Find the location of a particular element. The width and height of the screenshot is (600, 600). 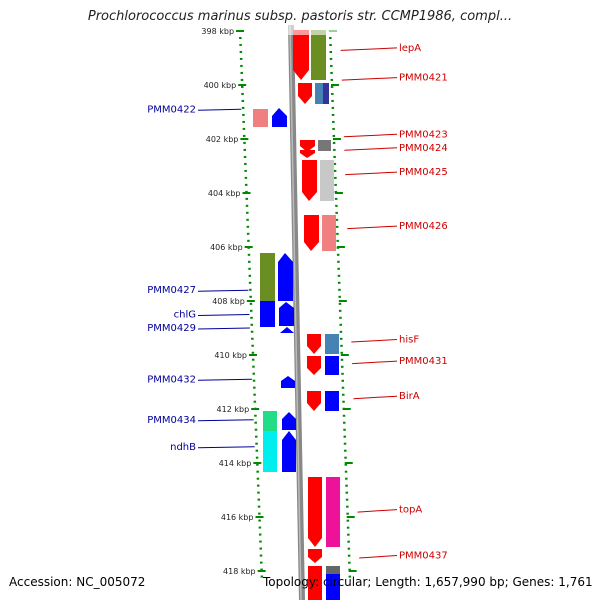

gene-label-forward: PMM0437 is located at coordinates (423, 556).